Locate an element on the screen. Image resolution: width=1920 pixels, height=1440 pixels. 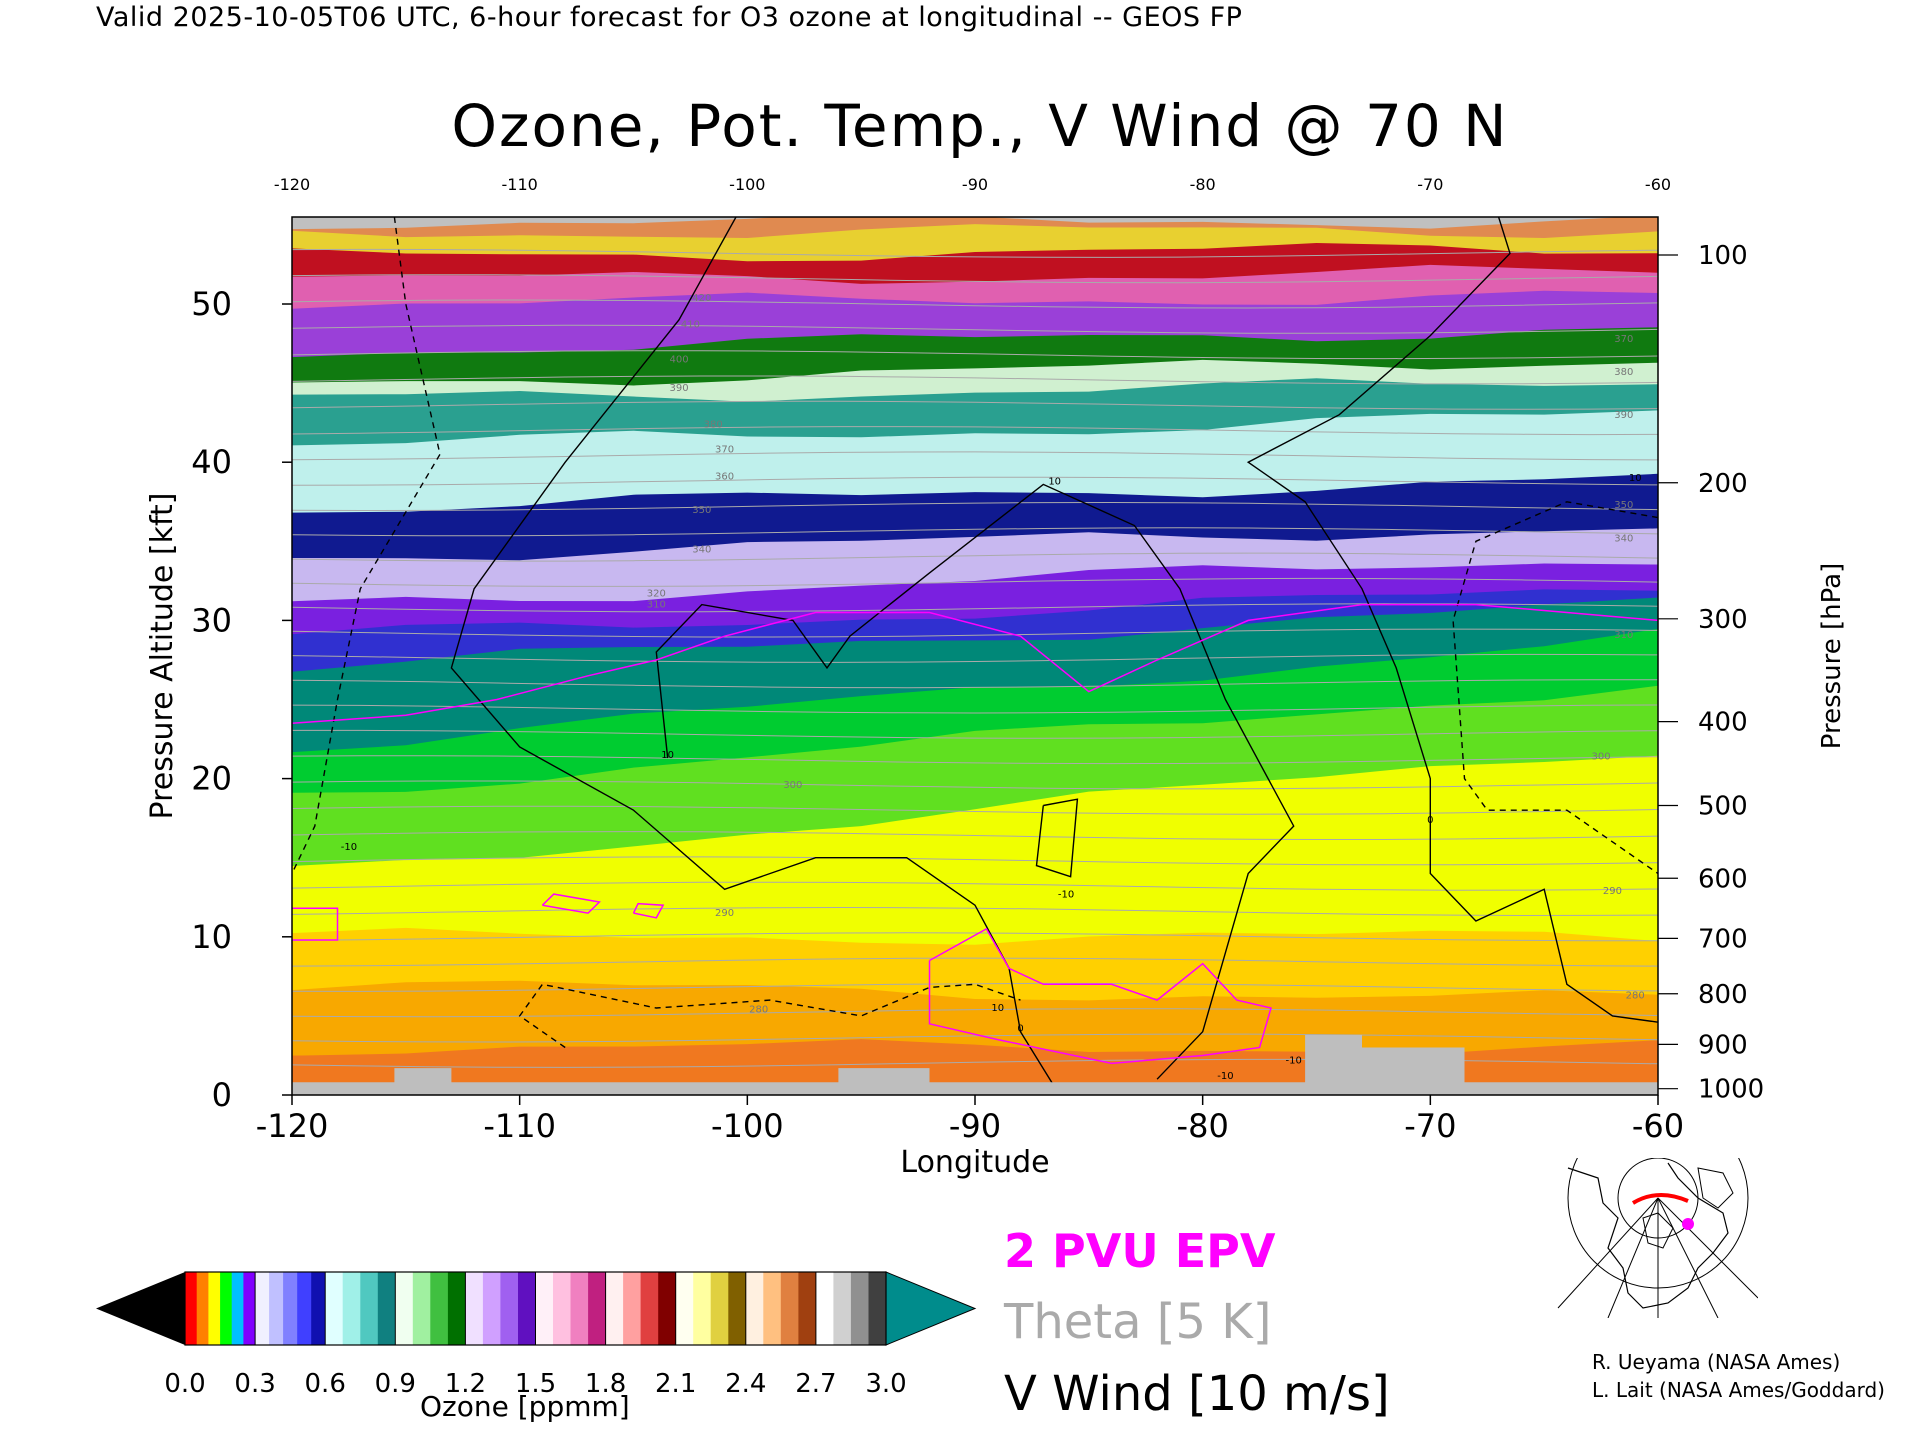
pressure-tick-label: 400 is located at coordinates (1723, 723).